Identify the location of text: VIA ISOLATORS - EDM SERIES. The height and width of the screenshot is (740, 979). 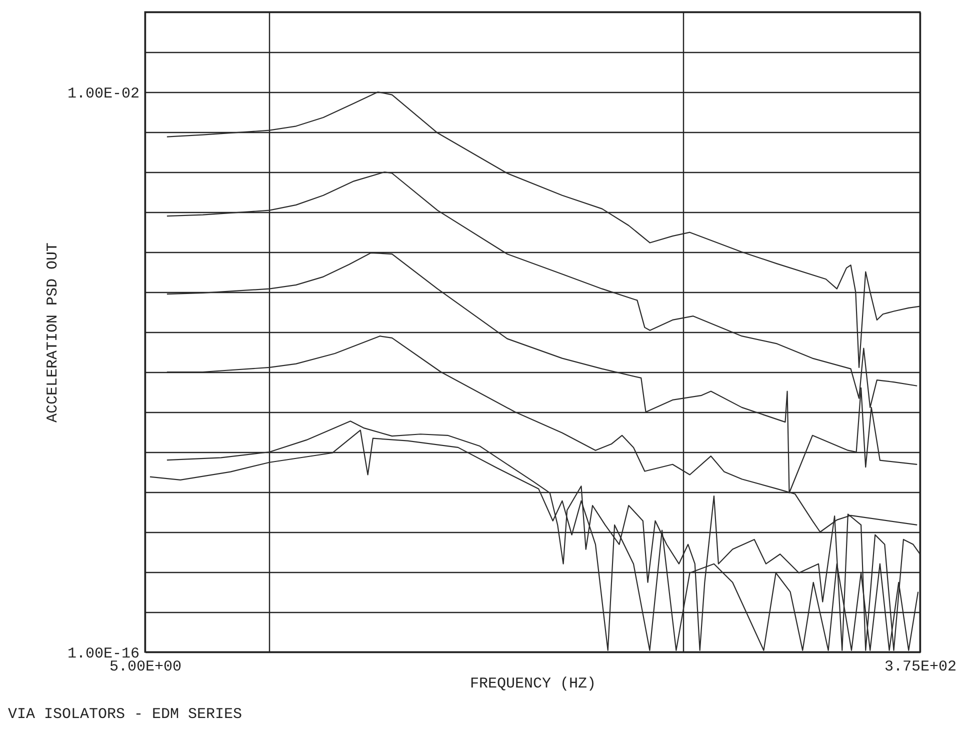
(125, 714).